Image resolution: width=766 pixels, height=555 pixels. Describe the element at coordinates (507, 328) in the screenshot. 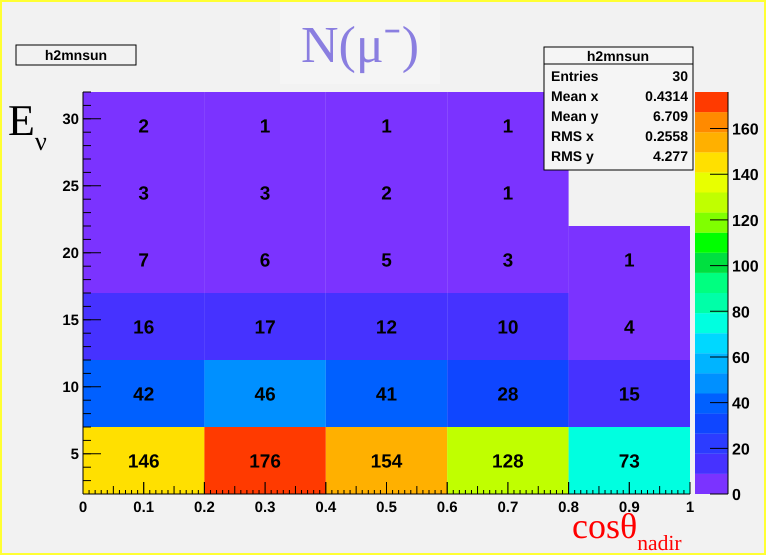

I see `data-label: 10` at that location.